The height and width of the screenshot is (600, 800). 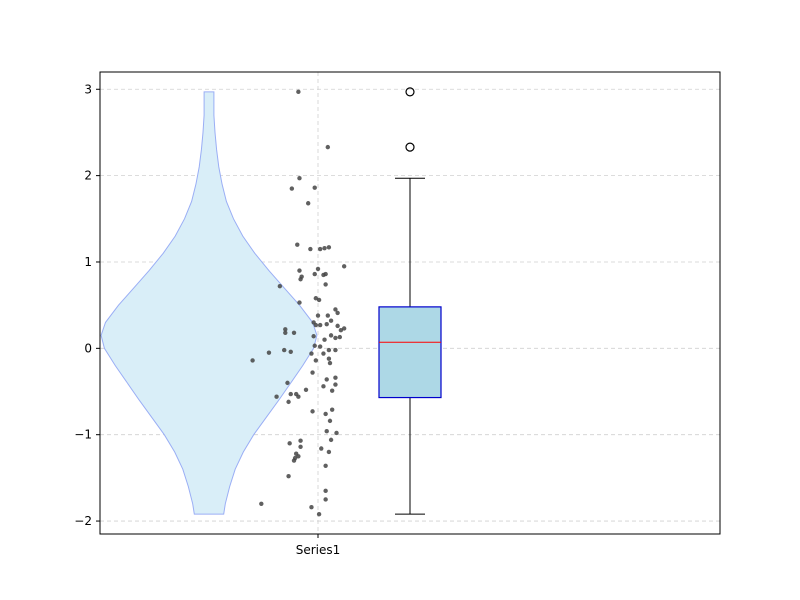 What do you see at coordinates (318, 550) in the screenshot?
I see `x-tick-label: Series1` at bounding box center [318, 550].